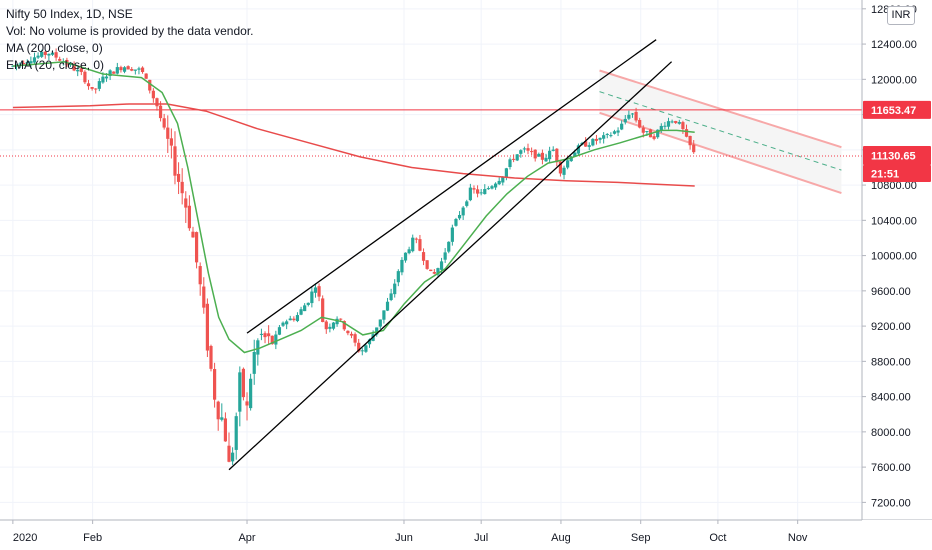 Image resolution: width=932 pixels, height=550 pixels. Describe the element at coordinates (561, 538) in the screenshot. I see `time-tick-label: Aug` at that location.